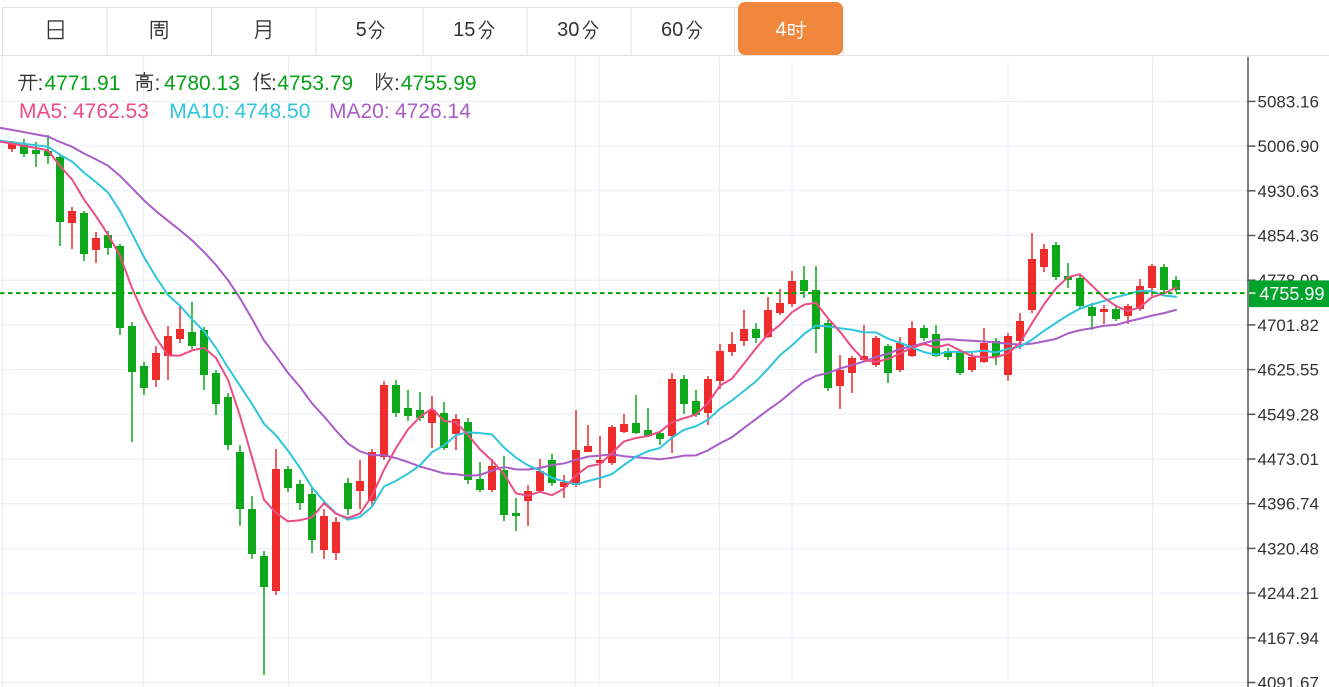 The image size is (1329, 687). I want to click on svg-text: 4701.82, so click(1288, 325).